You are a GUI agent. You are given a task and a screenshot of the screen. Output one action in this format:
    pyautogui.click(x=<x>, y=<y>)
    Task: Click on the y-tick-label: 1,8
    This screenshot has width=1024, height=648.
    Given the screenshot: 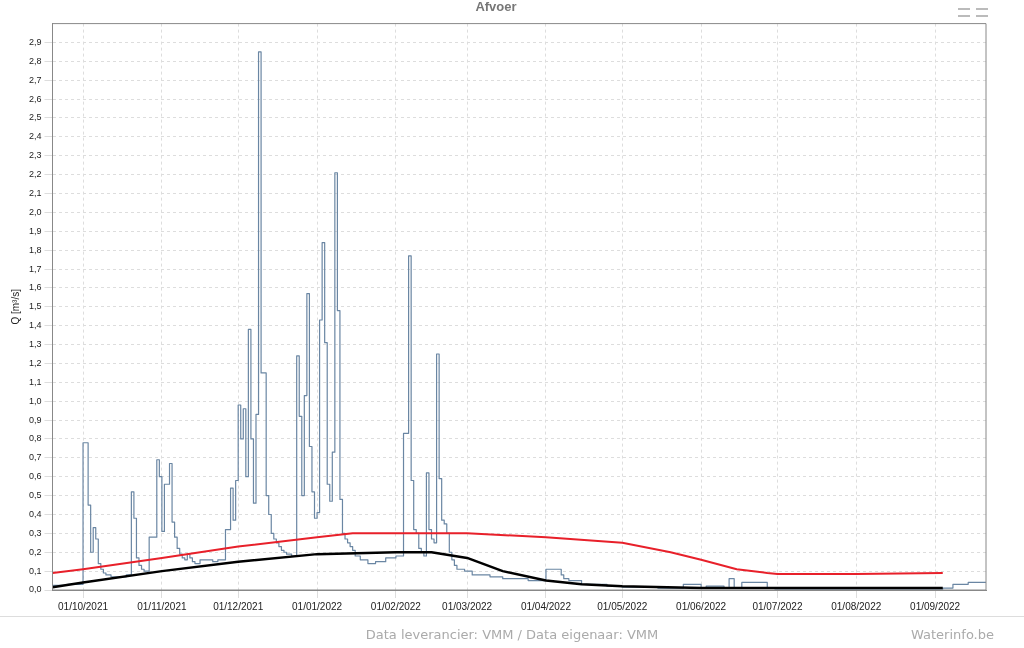 What is the action you would take?
    pyautogui.click(x=35, y=249)
    